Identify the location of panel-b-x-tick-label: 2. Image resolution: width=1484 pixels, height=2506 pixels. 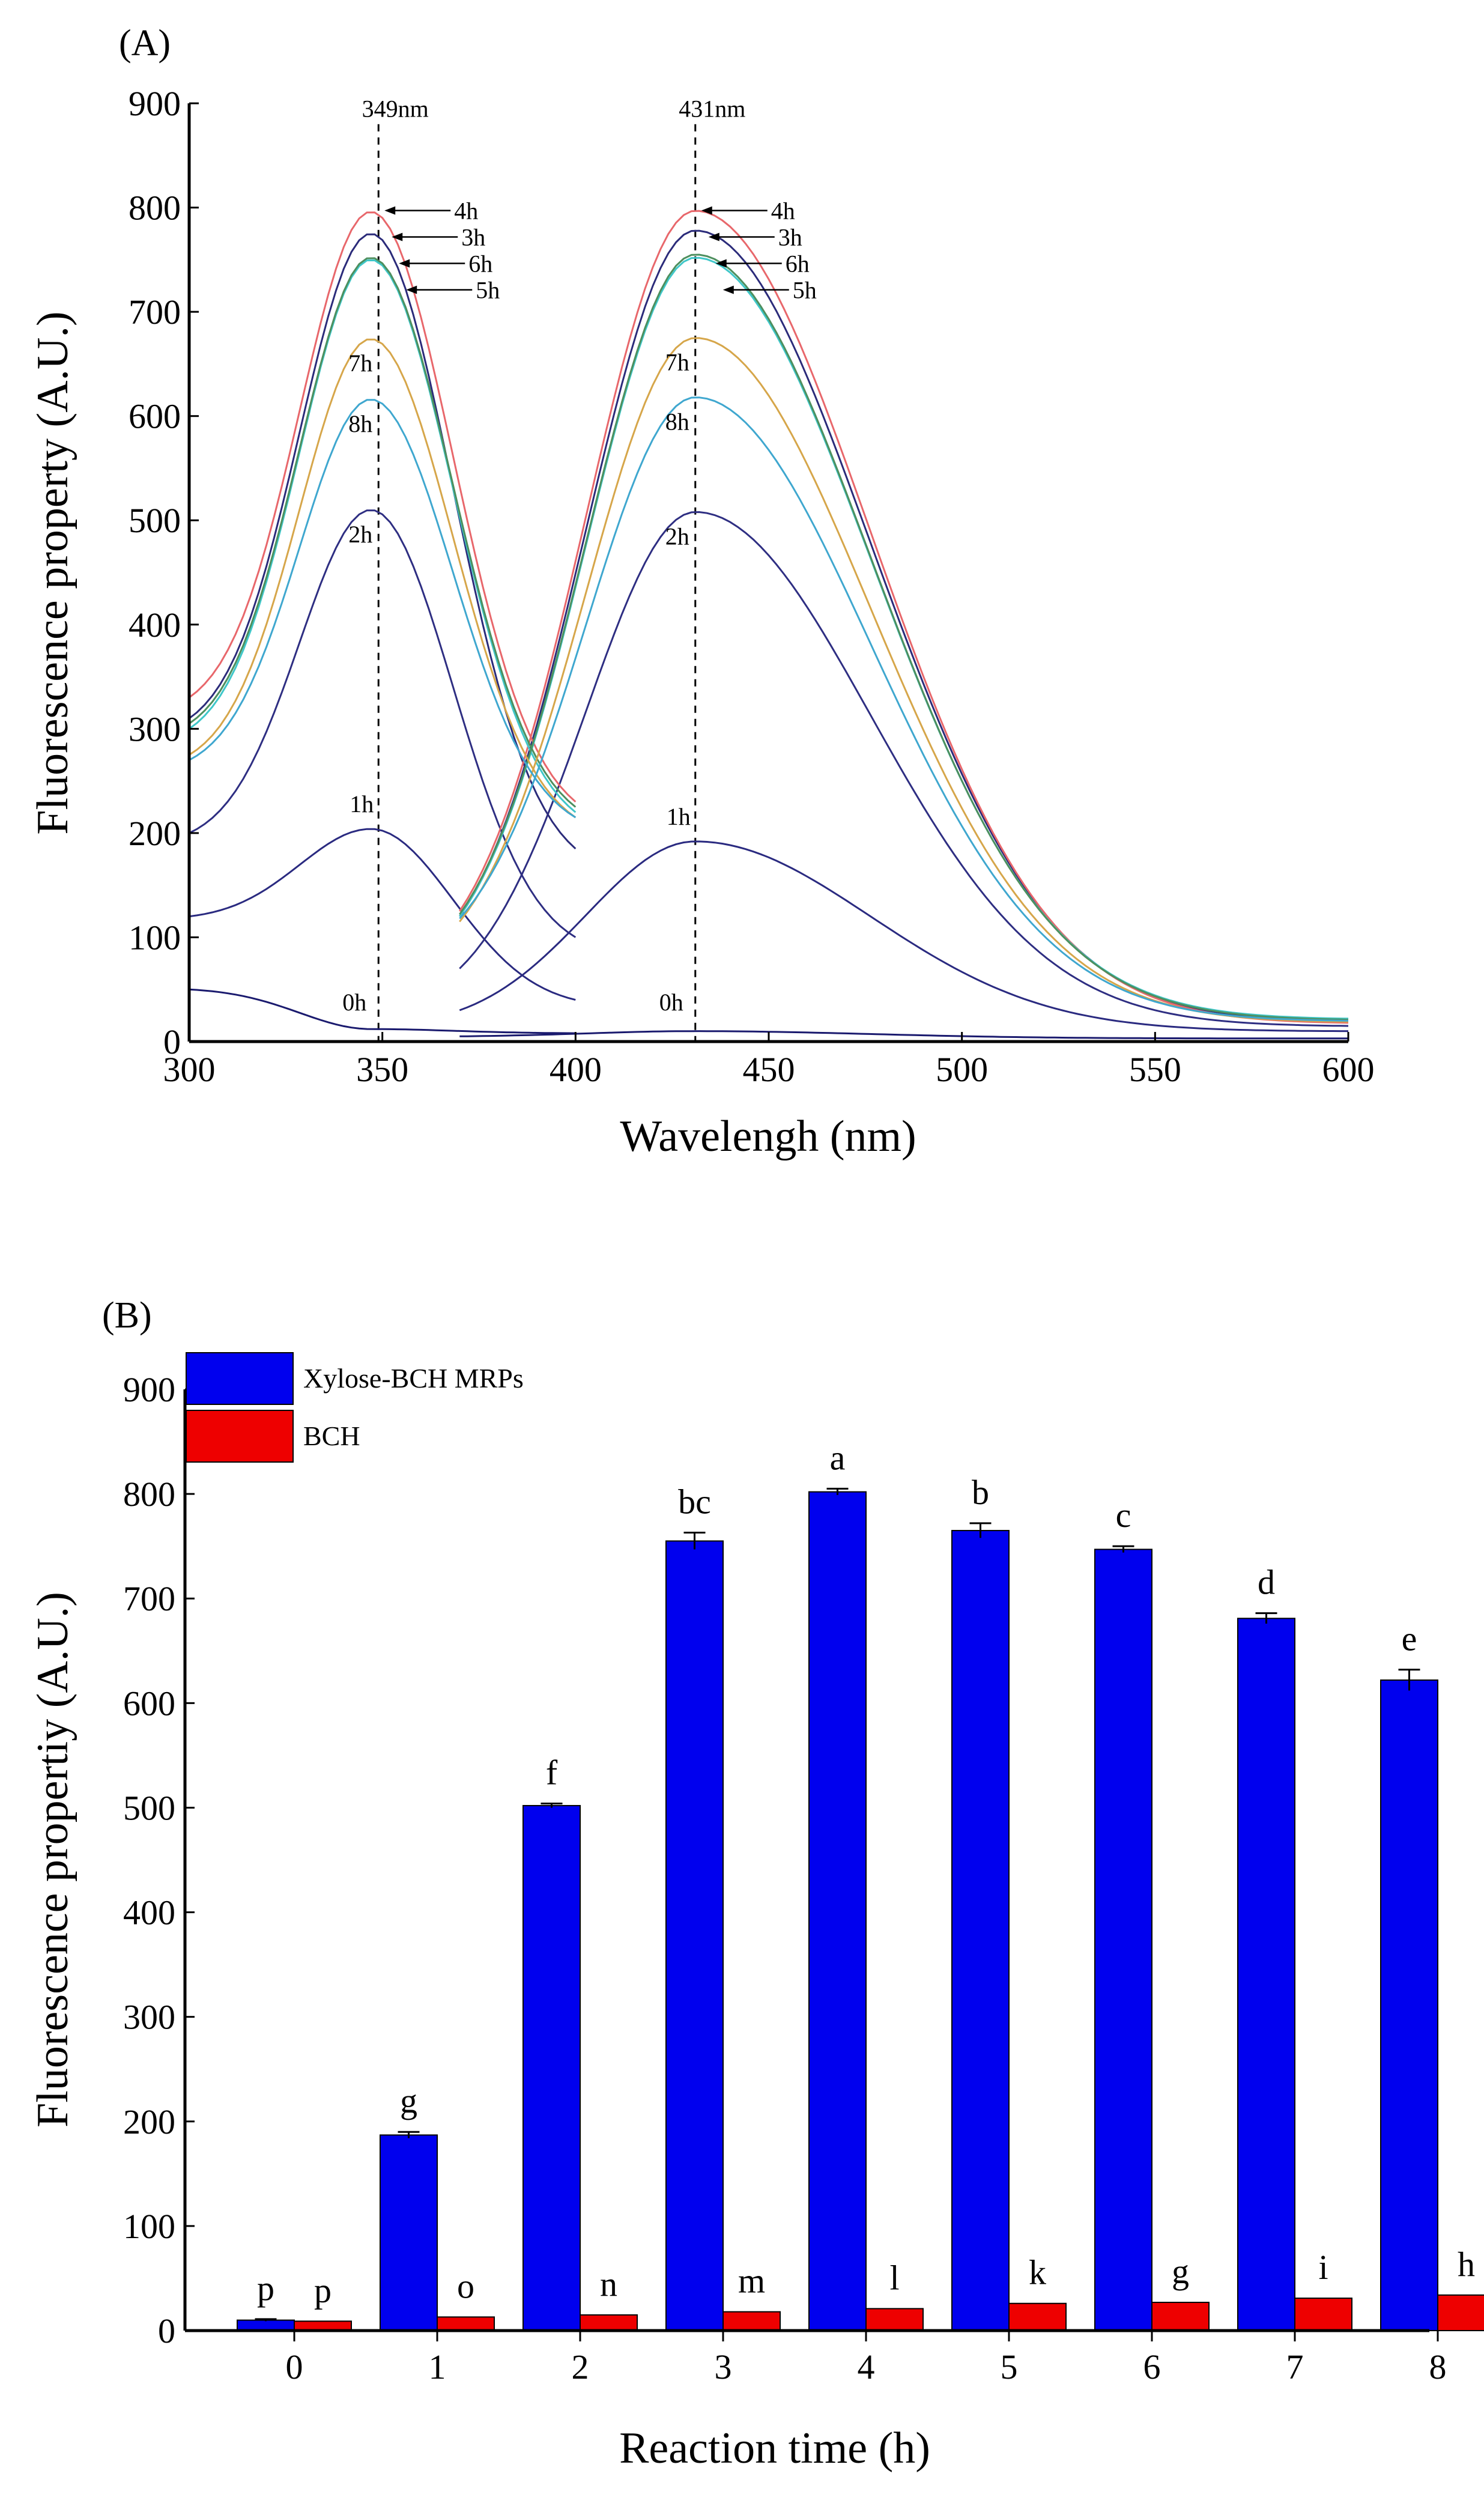
(580, 2366).